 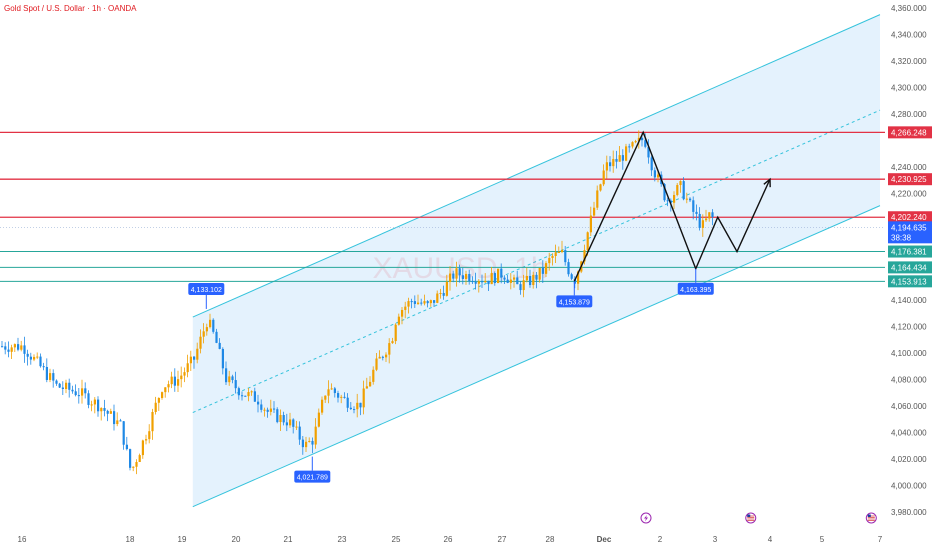 I want to click on level-price-label: 4,164.434, so click(x=909, y=267).